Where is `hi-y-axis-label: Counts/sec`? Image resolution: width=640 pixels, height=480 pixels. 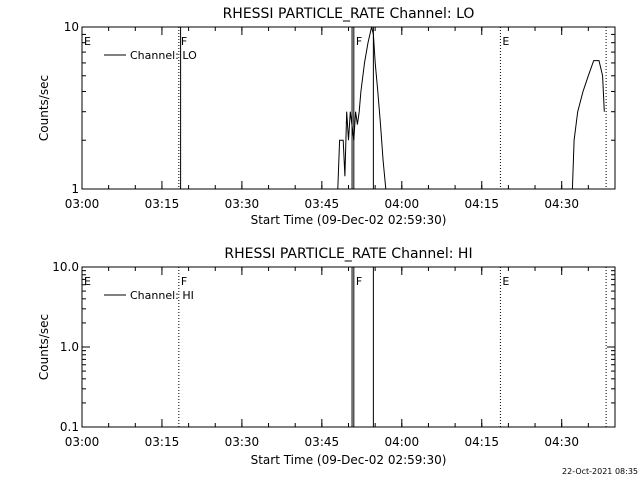
hi-y-axis-label: Counts/sec is located at coordinates (44, 347).